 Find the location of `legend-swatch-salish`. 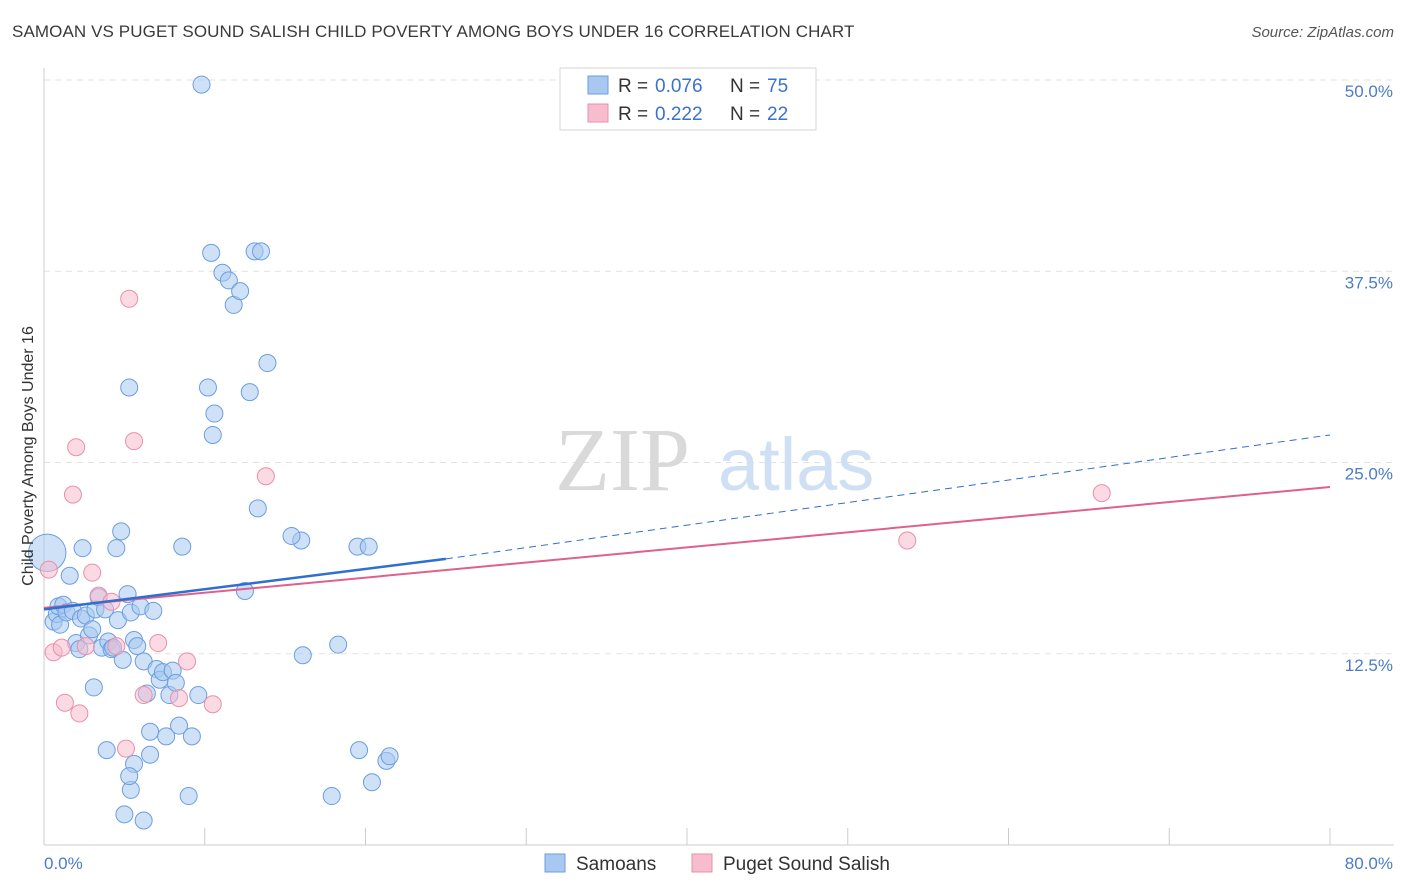

legend-swatch-salish is located at coordinates (702, 863).